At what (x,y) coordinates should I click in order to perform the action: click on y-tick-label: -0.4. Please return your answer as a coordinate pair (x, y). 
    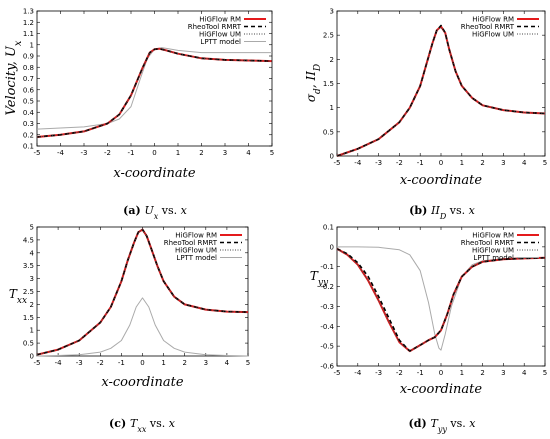
    Looking at the image, I should click on (327, 327).